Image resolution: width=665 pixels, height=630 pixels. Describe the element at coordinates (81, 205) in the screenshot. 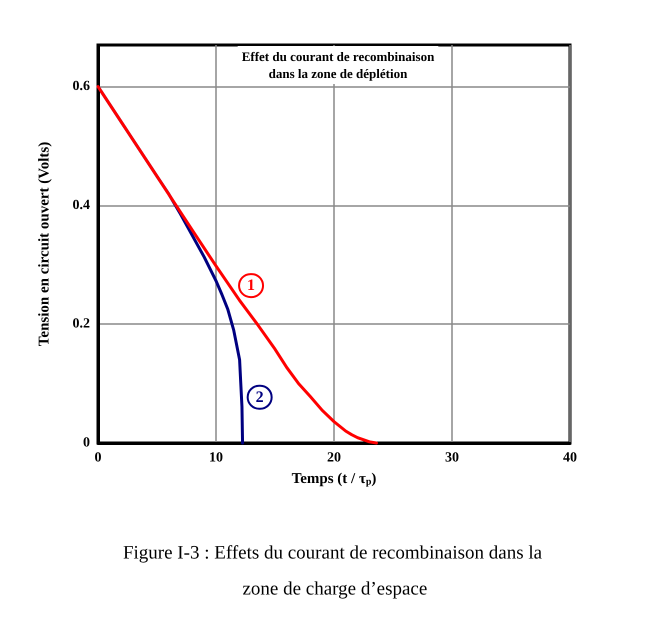

I see `y-tick-label: 0.4` at that location.